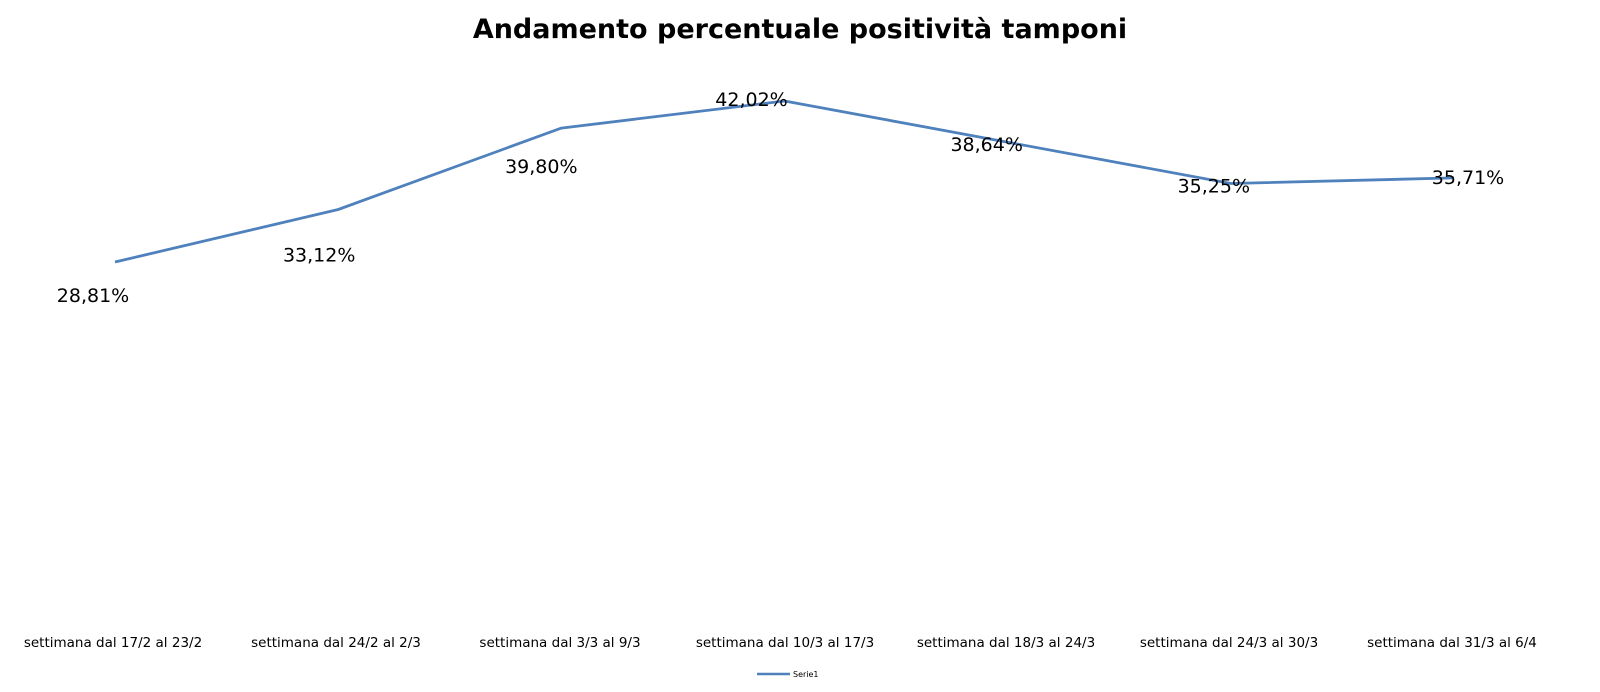  What do you see at coordinates (751, 100) in the screenshot?
I see `data-label: 42,02%` at bounding box center [751, 100].